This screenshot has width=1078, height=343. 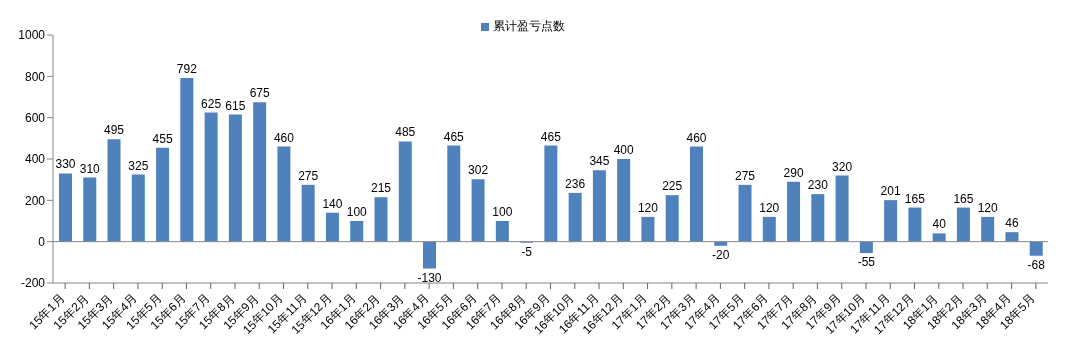 What do you see at coordinates (575, 183) in the screenshot?
I see `data-label: 236` at bounding box center [575, 183].